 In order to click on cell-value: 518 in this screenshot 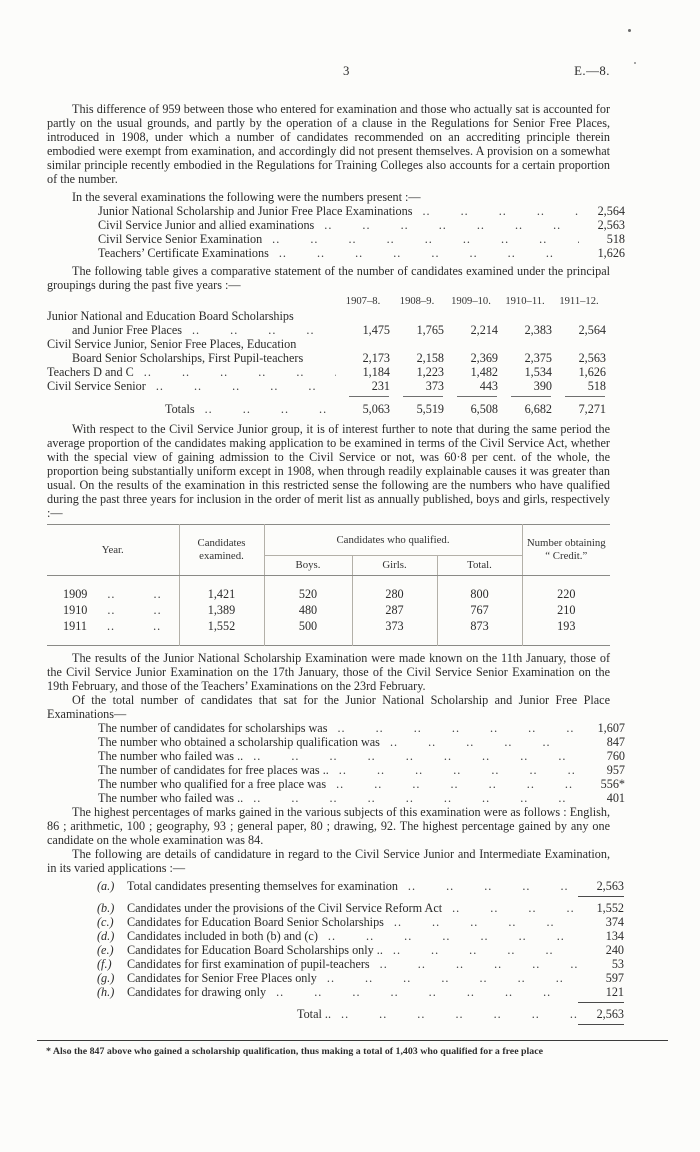, I will do `click(596, 386)`.